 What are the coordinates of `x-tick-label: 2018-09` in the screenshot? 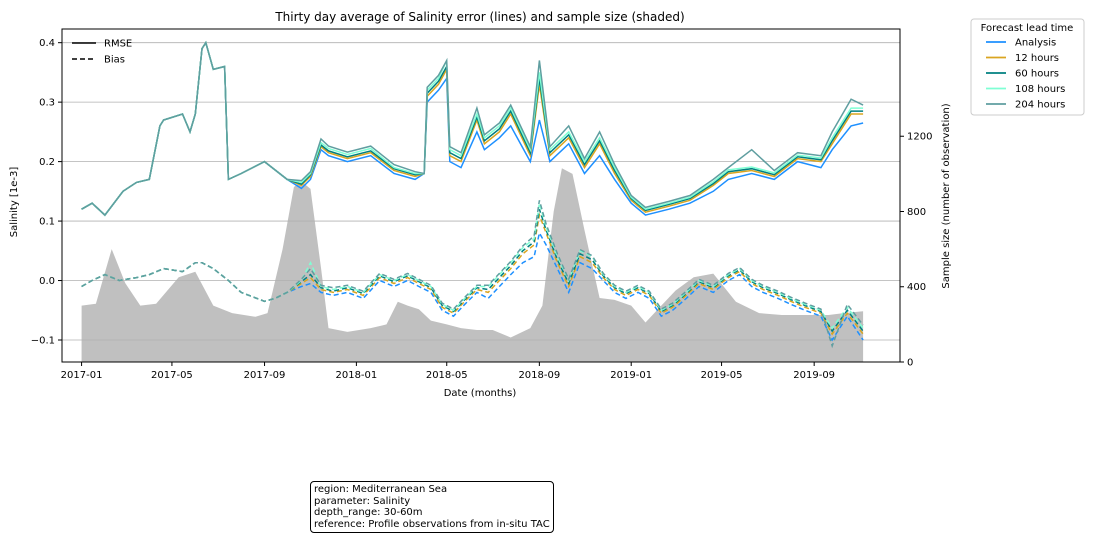 It's located at (539, 375).